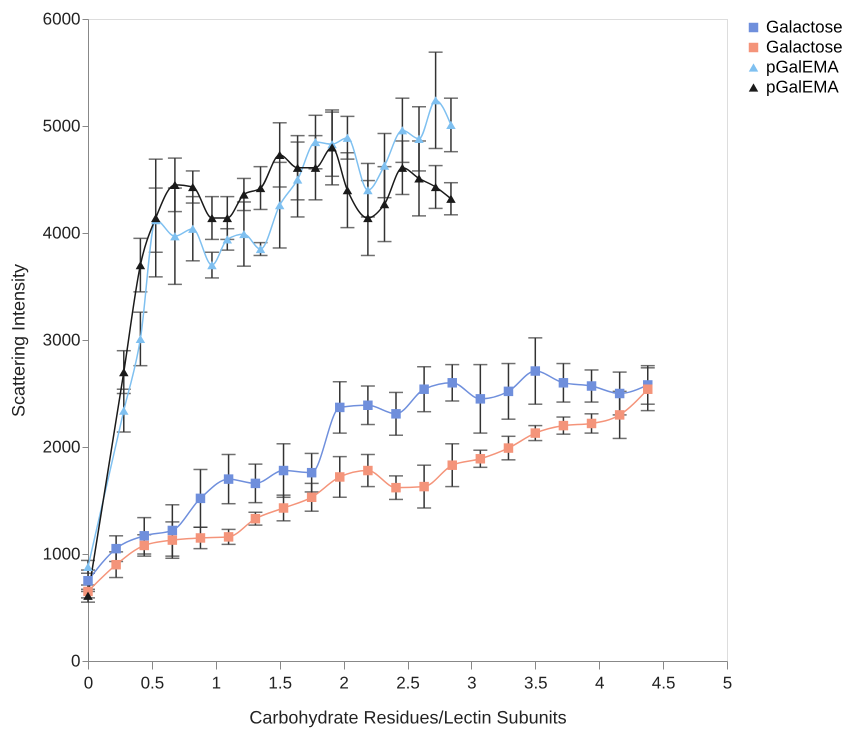  What do you see at coordinates (727, 683) in the screenshot?
I see `x-tick-label: 5` at bounding box center [727, 683].